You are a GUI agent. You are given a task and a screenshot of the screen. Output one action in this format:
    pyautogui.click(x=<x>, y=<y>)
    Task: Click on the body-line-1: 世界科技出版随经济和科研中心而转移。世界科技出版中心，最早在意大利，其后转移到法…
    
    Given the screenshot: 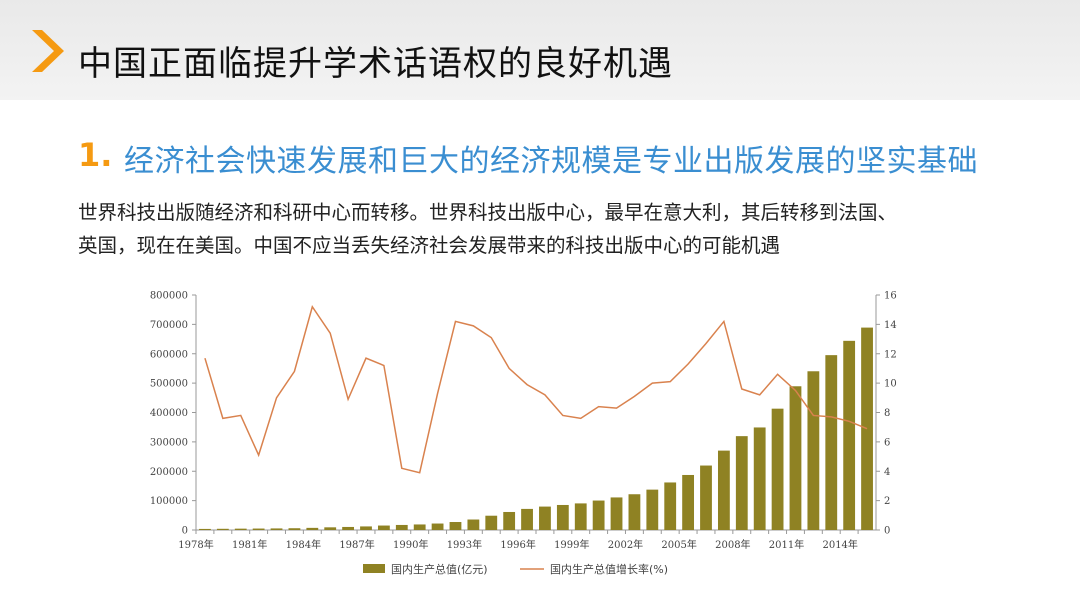 What is the action you would take?
    pyautogui.click(x=488, y=212)
    